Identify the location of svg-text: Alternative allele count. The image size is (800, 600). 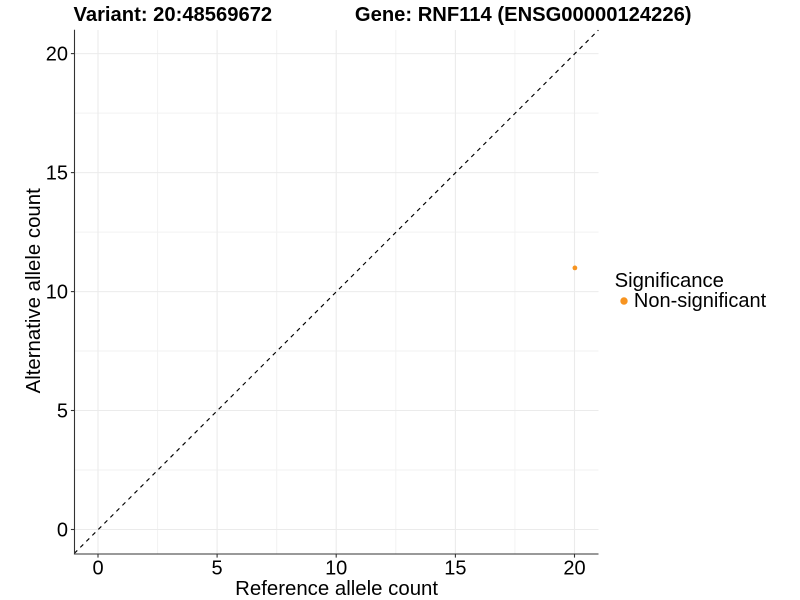
(34, 290).